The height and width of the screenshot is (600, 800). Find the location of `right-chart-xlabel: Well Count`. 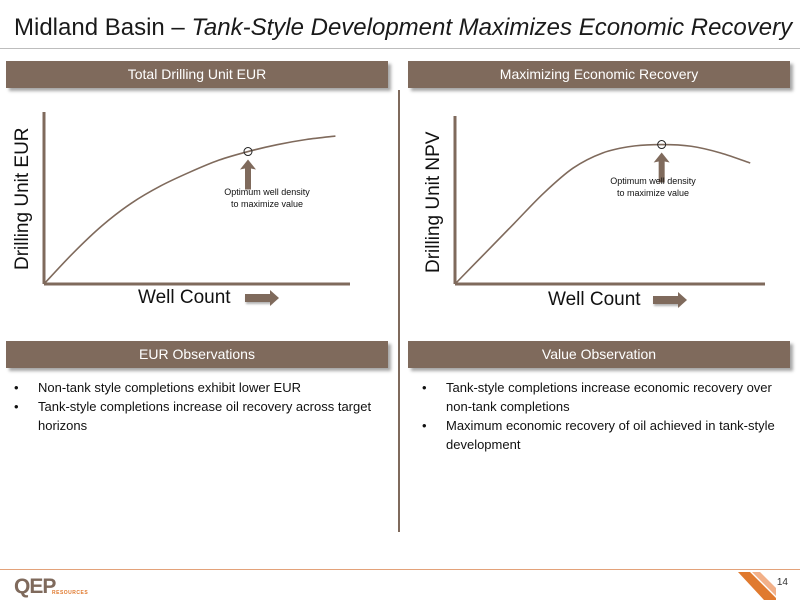

right-chart-xlabel: Well Count is located at coordinates (594, 299).